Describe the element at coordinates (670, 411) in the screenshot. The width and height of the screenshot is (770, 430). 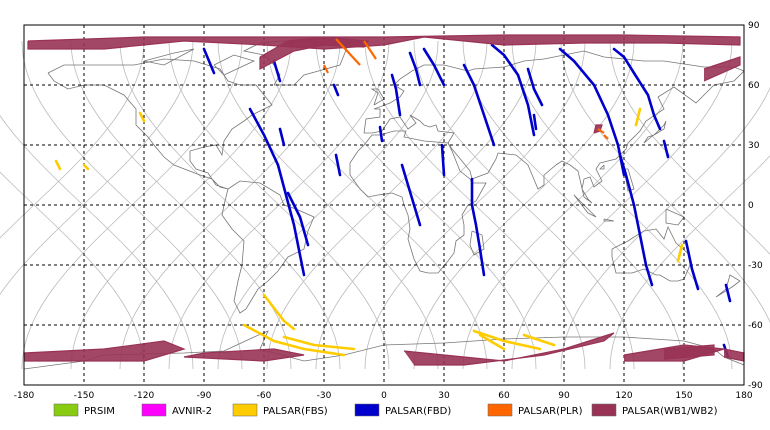
I see `legend-label: PALSAR(WB1/WB2)` at that location.